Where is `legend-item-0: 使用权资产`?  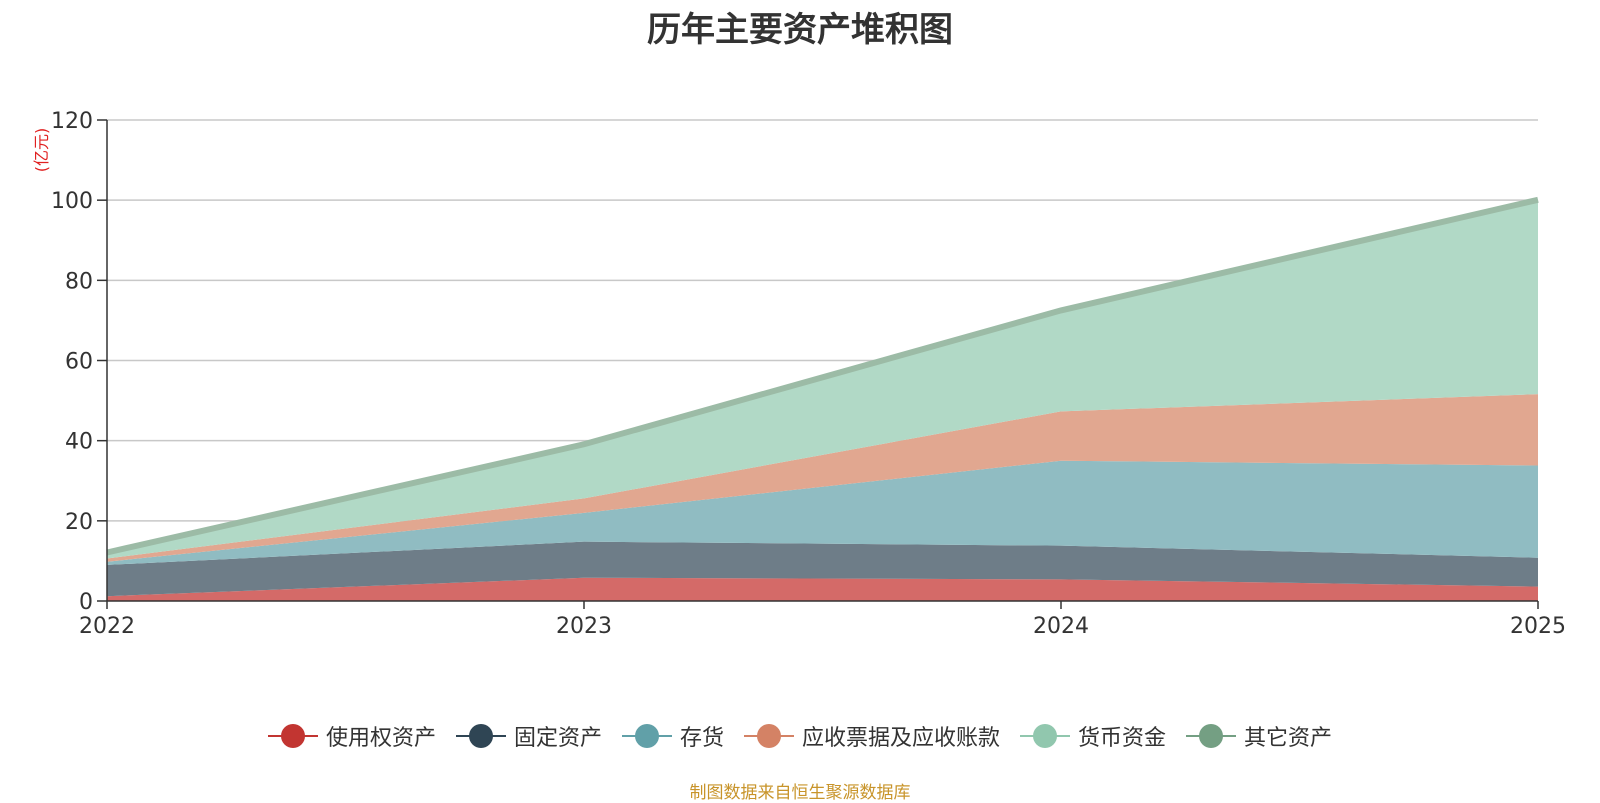 legend-item-0: 使用权资产 is located at coordinates (351, 736).